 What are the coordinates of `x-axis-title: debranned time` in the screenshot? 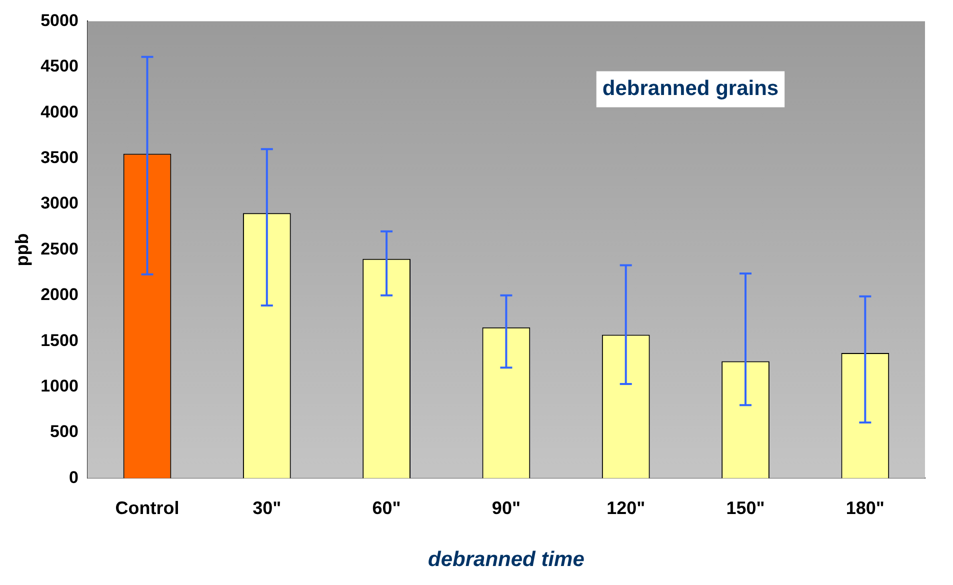 It's located at (506, 560).